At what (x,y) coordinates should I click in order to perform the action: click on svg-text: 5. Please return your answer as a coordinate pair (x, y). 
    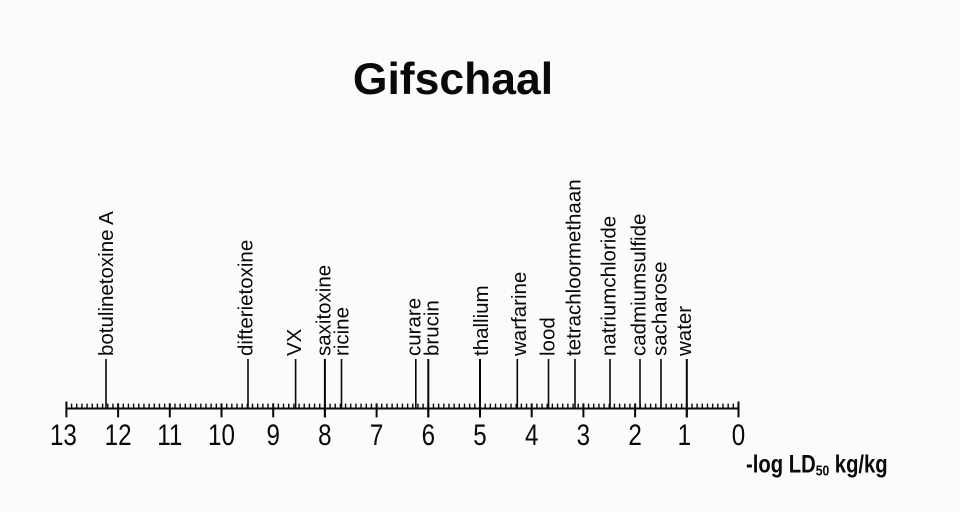
    Looking at the image, I should click on (479, 435).